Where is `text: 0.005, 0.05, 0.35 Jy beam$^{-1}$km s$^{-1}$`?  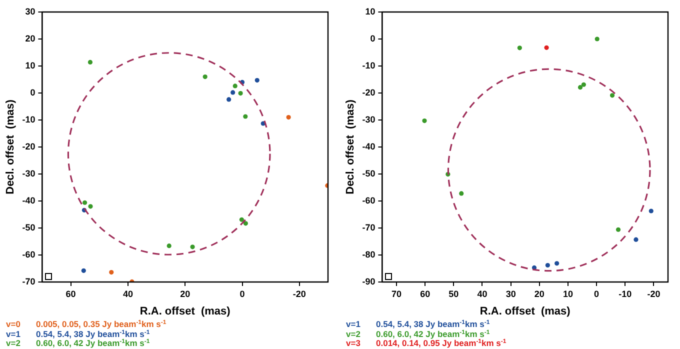 text: 0.005, 0.05, 0.35 Jy beam$^{-1}$km s$^{-1}$ is located at coordinates (101, 324).